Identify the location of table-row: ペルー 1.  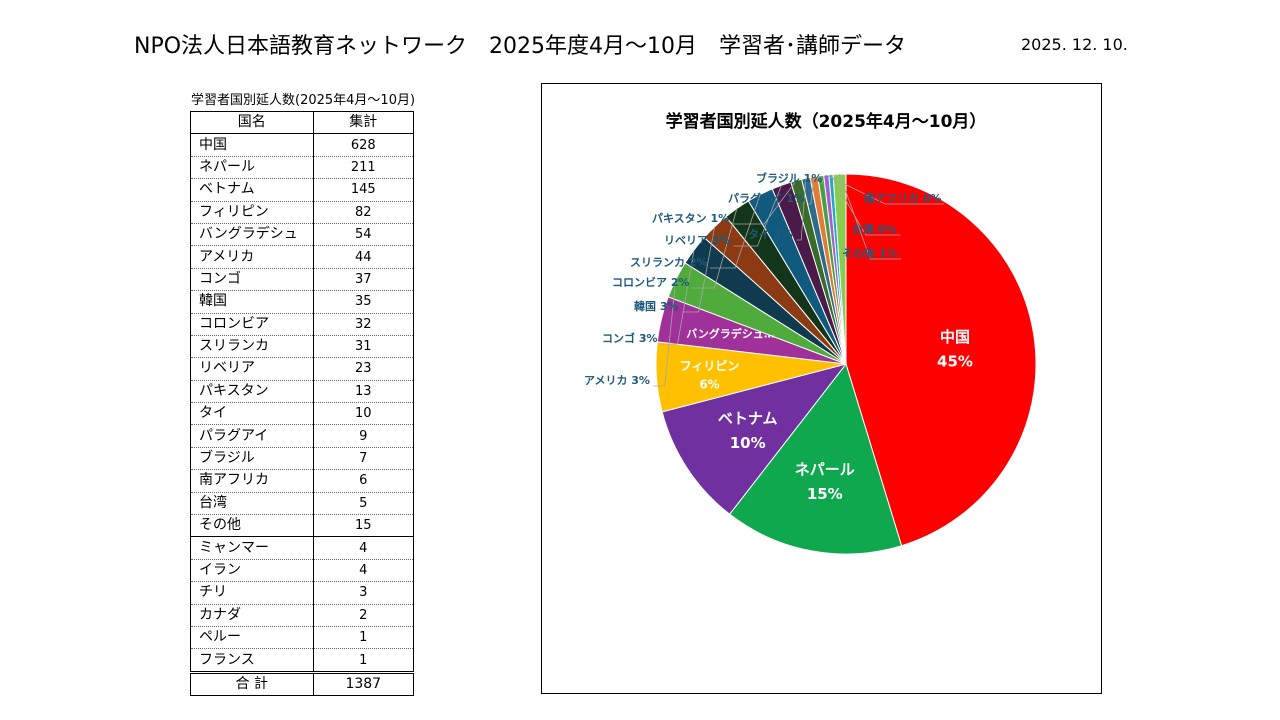
(302, 638).